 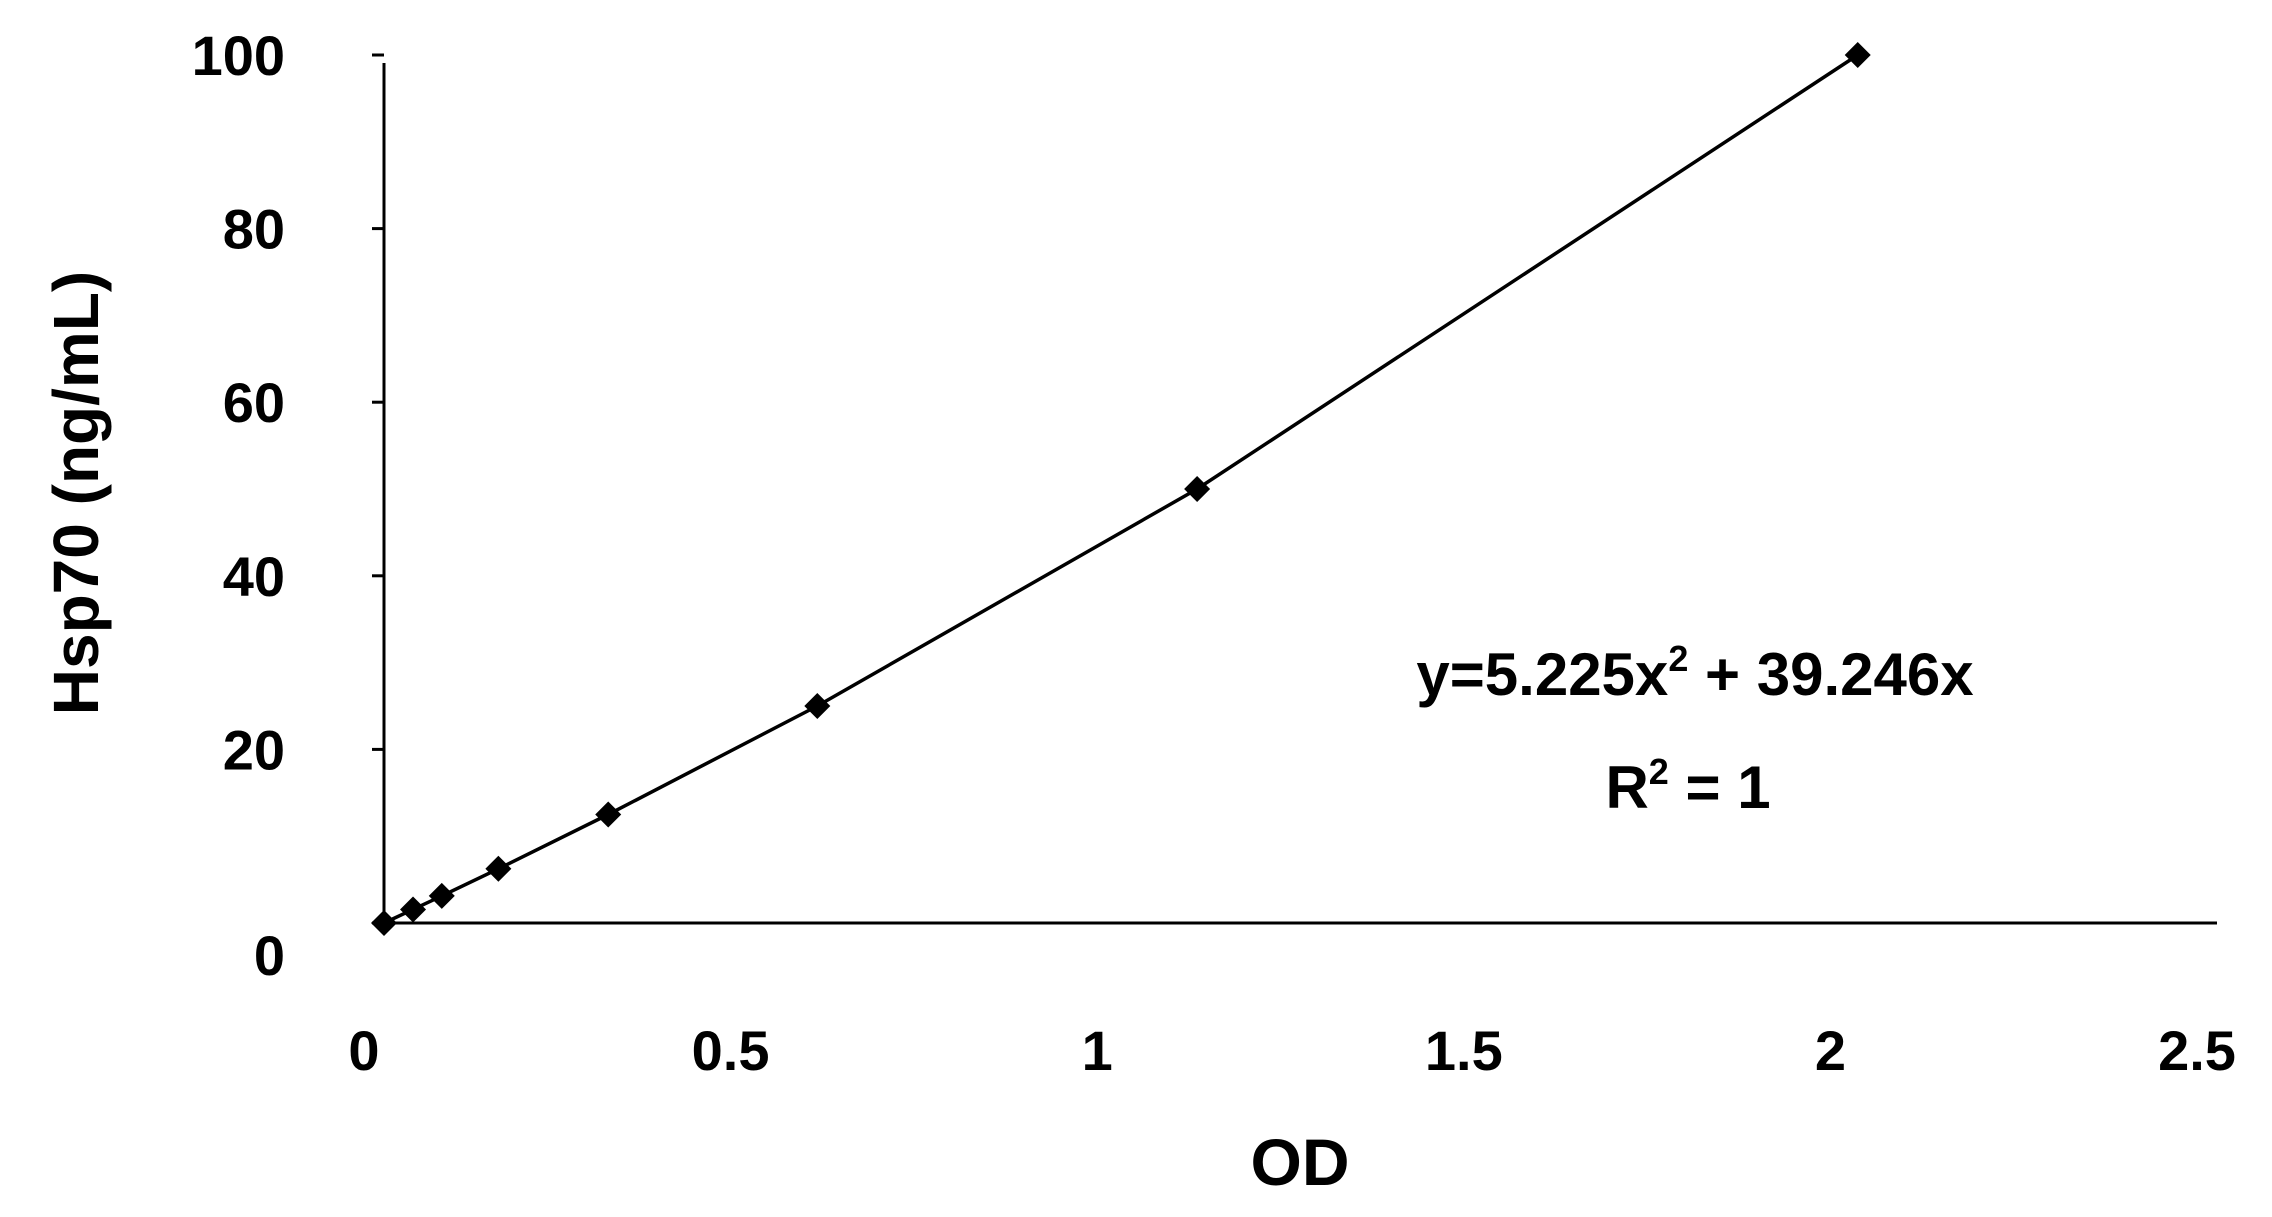 What do you see at coordinates (1542, 674) in the screenshot?
I see `equation-part: y=5.225x` at bounding box center [1542, 674].